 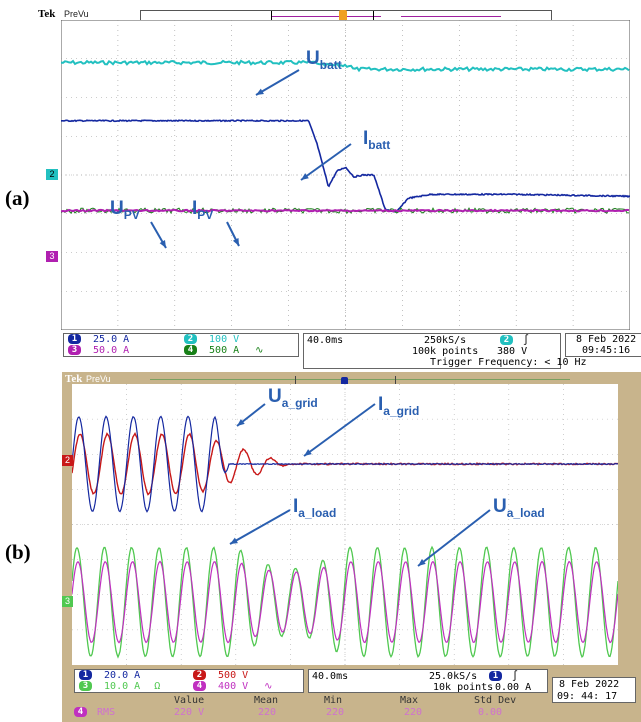 What do you see at coordinates (125, 210) in the screenshot?
I see `annotation-u-pv: UPV` at bounding box center [125, 210].